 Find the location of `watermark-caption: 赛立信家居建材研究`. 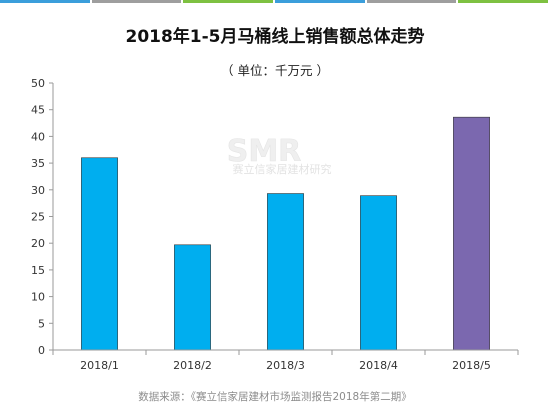

watermark-caption: 赛立信家居建材研究 is located at coordinates (282, 169).